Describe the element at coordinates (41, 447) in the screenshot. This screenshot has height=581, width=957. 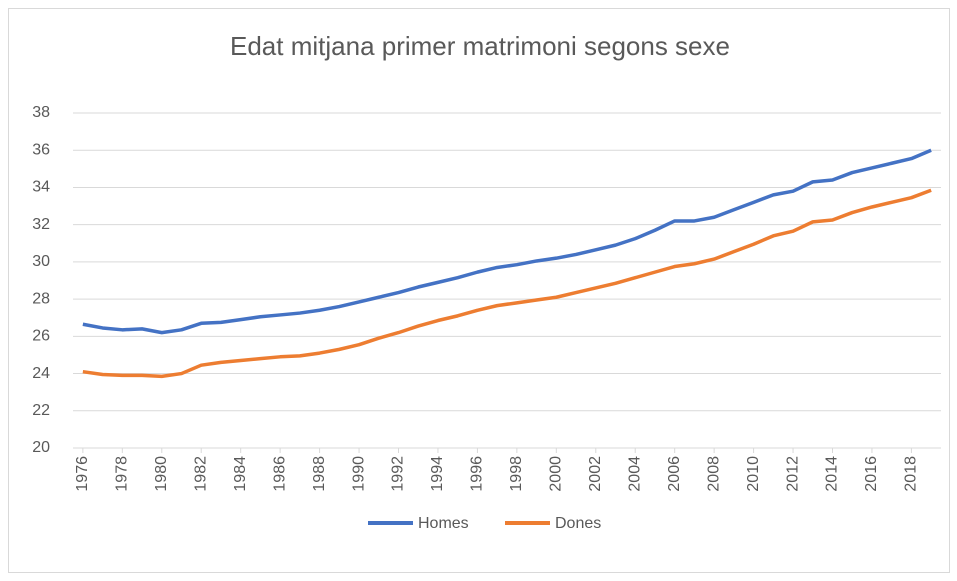
I see `y-tick-label: 20` at that location.